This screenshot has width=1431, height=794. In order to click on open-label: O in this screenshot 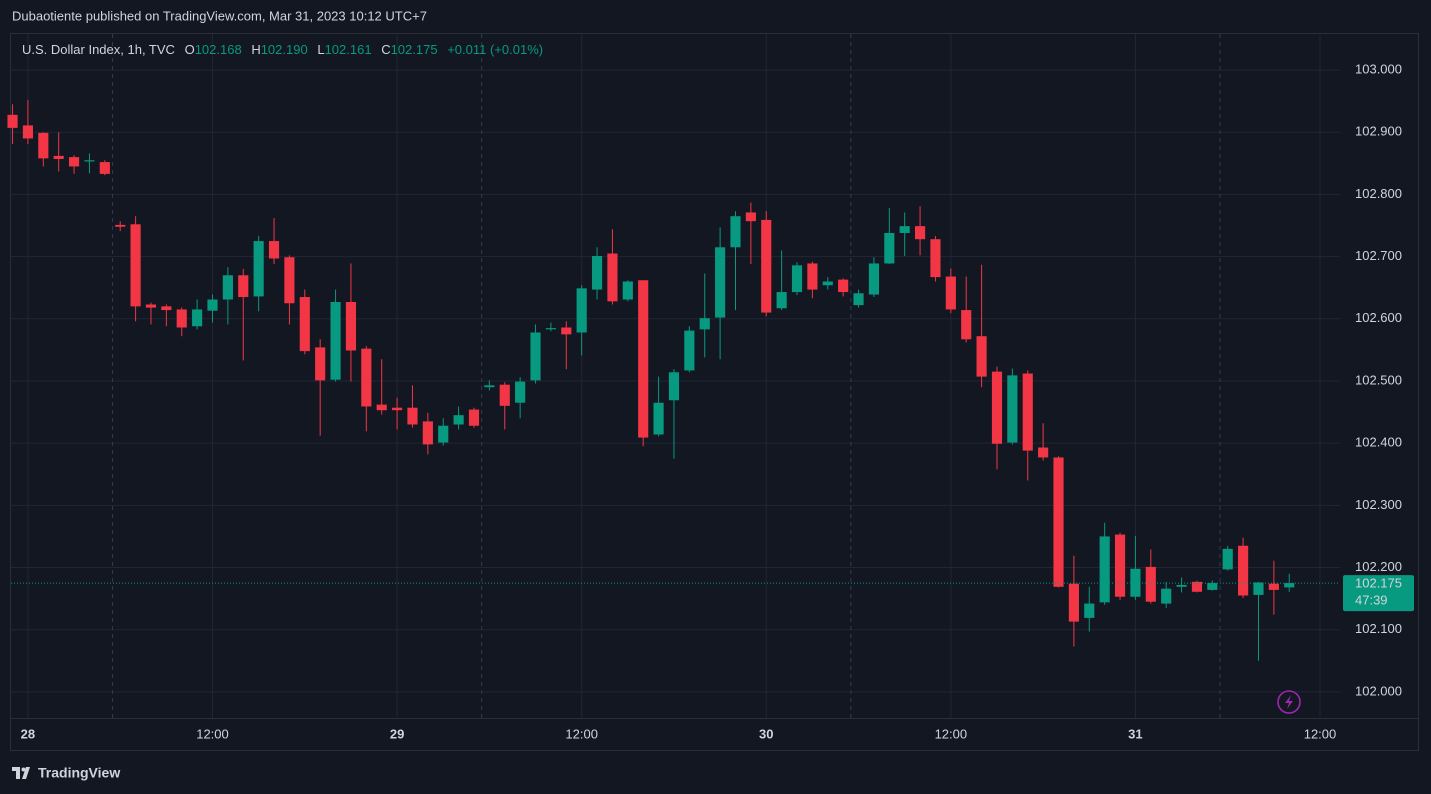, I will do `click(190, 49)`.